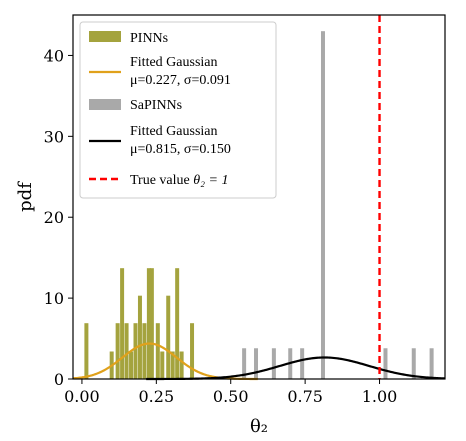  What do you see at coordinates (59, 379) in the screenshot?
I see `y-tick-label-0: 0` at bounding box center [59, 379].